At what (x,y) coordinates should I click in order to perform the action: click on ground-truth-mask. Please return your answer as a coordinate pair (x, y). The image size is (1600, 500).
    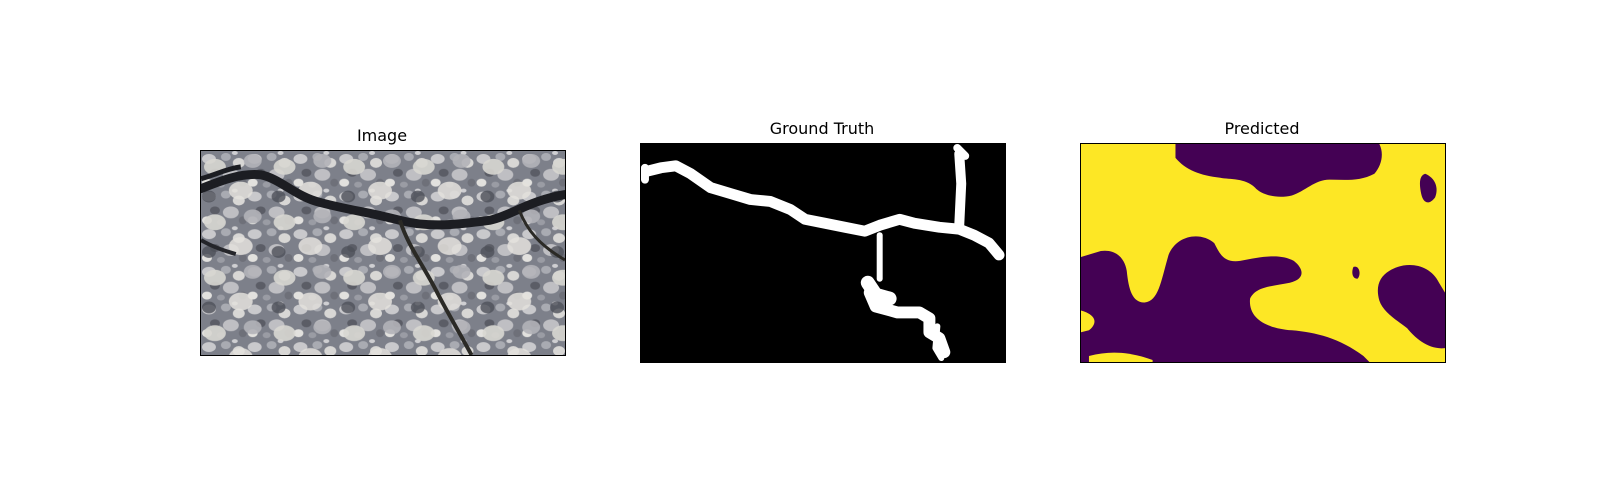
    Looking at the image, I should click on (823, 253).